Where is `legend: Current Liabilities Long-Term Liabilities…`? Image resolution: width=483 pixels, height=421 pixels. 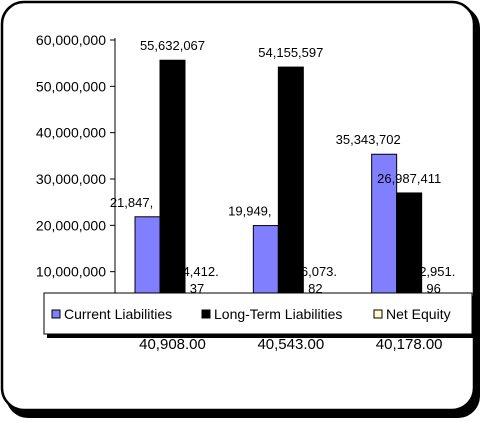
legend: Current Liabilities Long-Term Liabilities… is located at coordinates (258, 315).